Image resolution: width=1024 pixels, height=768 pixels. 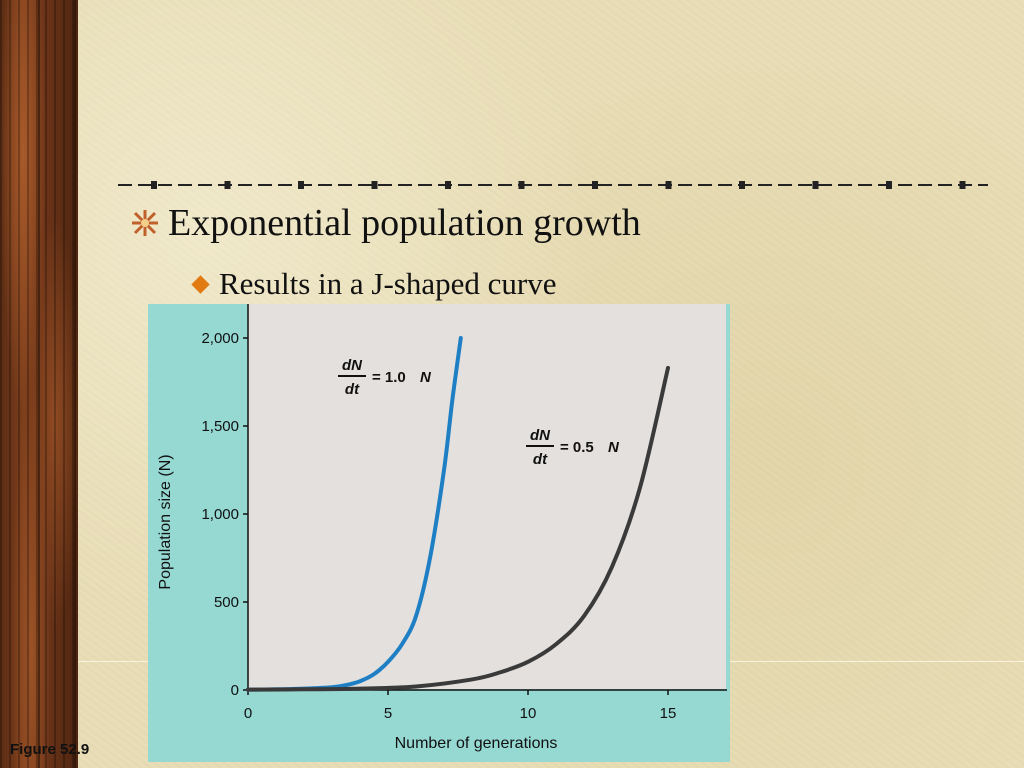 I want to click on slide-subtitle: Results in a J-shaped curve, so click(x=373, y=284).